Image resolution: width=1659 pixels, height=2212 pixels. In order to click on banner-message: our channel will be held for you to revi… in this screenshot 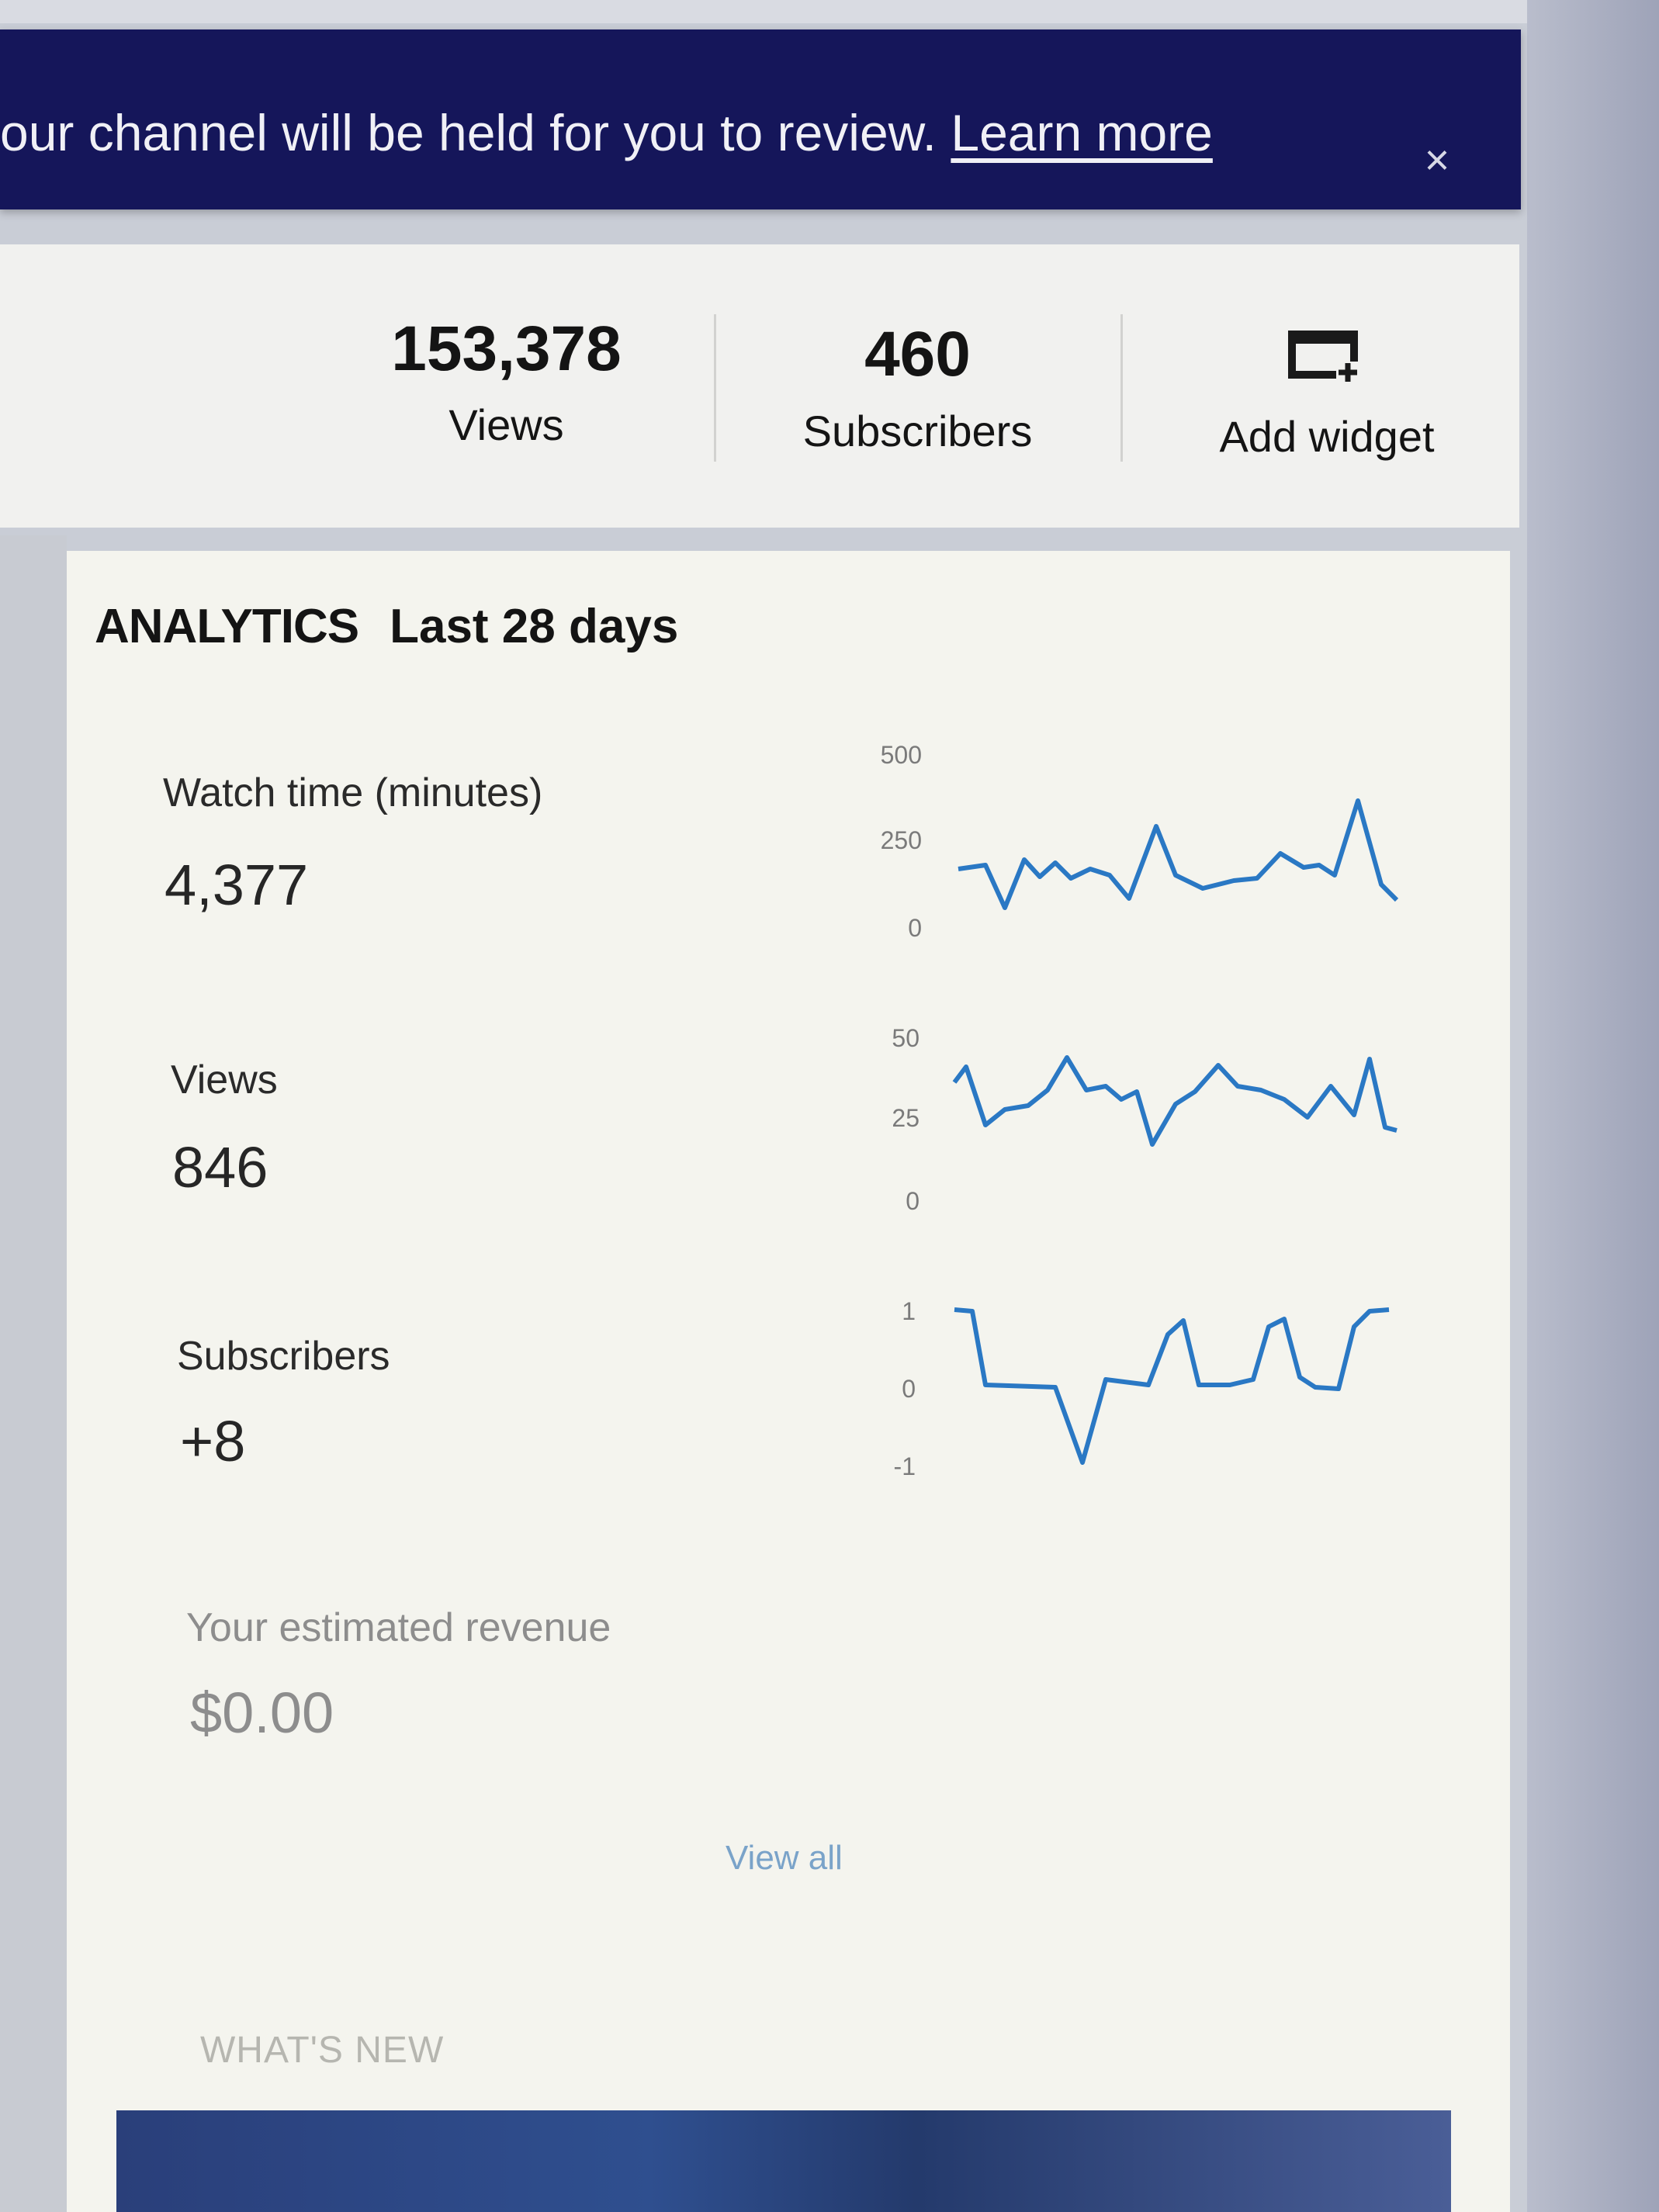, I will do `click(468, 132)`.